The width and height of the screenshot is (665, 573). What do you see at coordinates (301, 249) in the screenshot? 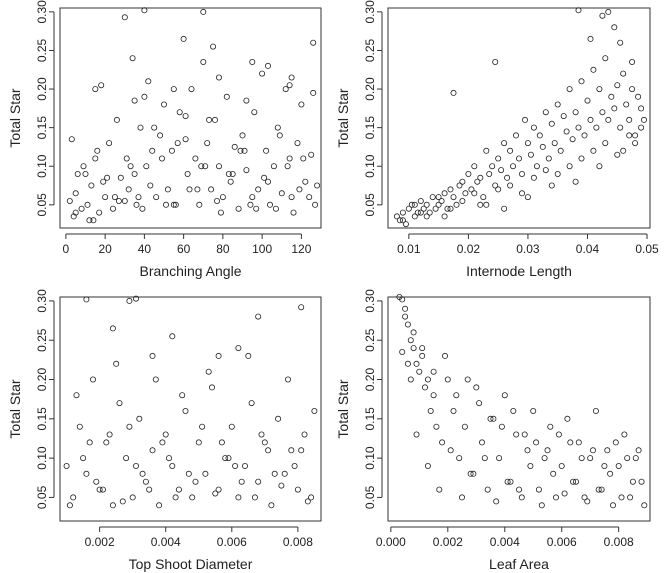
I see `x-tick-label: 120` at bounding box center [301, 249].